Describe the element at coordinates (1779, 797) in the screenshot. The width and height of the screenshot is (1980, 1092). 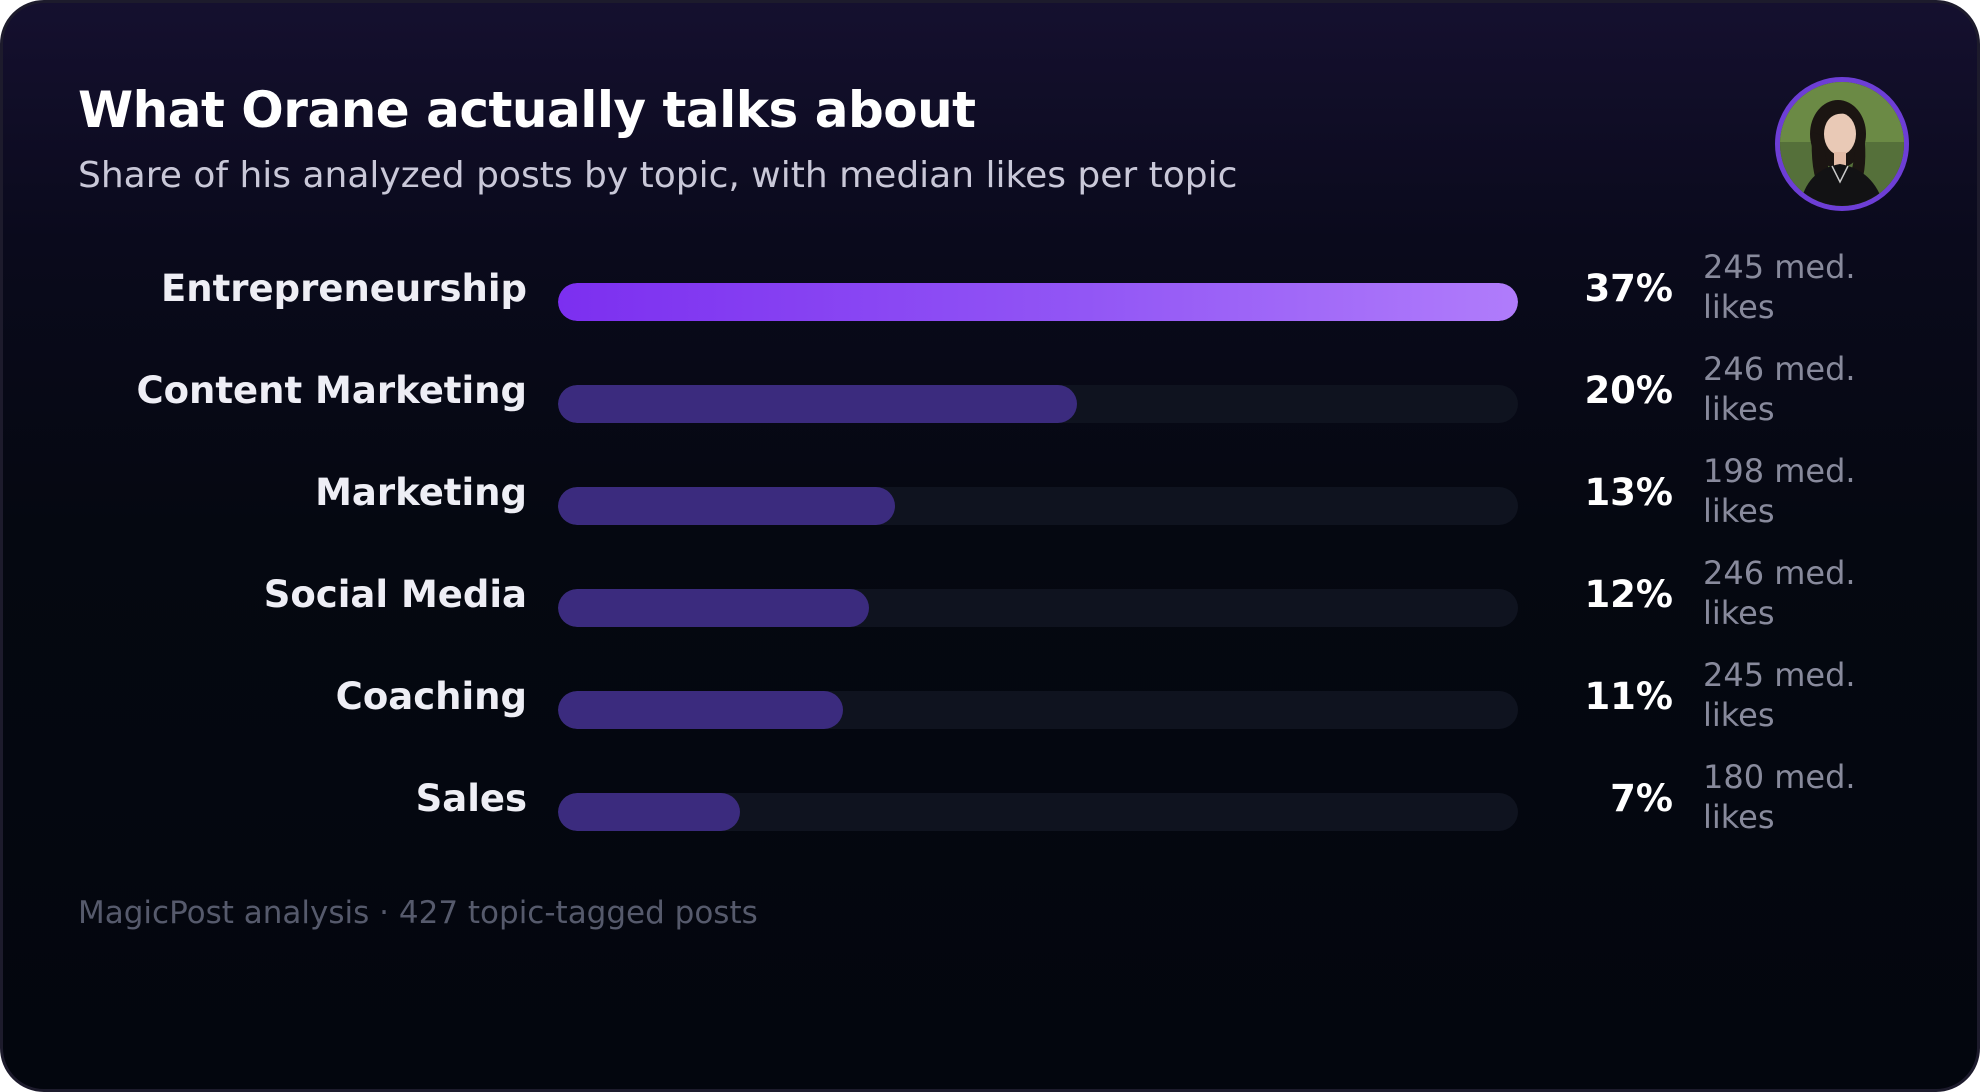
I see `median-likes-label: 180 med. likes` at that location.